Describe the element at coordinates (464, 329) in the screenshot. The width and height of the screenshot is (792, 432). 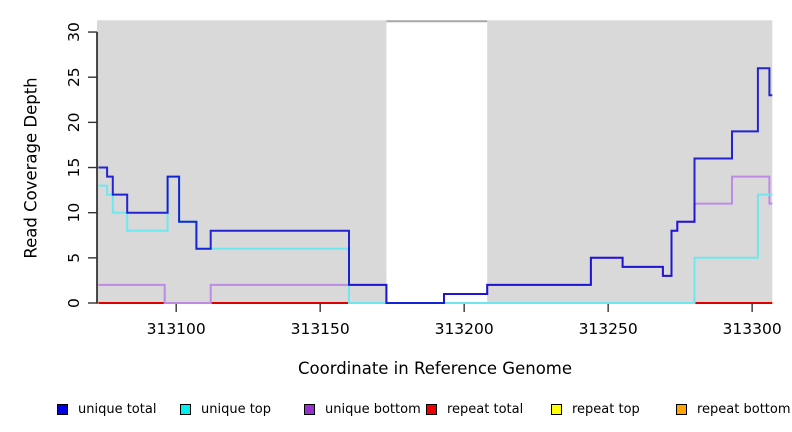
I see `x-tick-label: 313200` at that location.